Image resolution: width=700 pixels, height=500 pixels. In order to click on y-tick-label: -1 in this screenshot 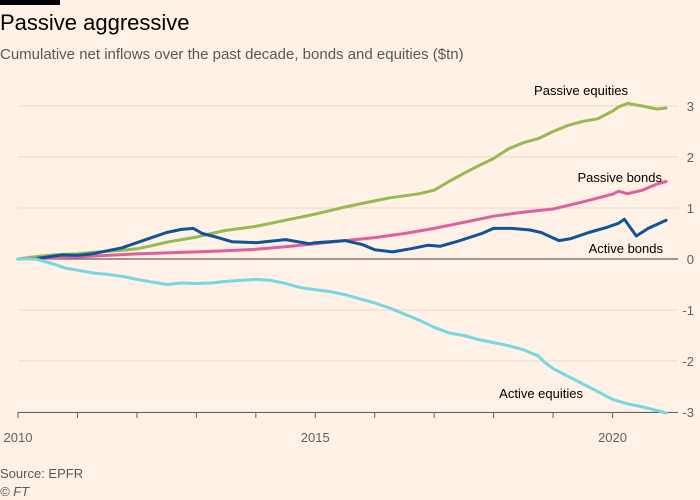, I will do `click(688, 310)`.